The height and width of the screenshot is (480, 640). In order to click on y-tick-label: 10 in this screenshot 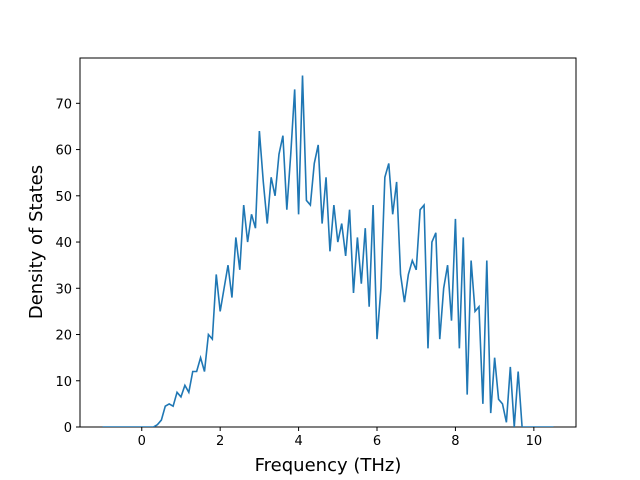, I will do `click(63, 382)`.